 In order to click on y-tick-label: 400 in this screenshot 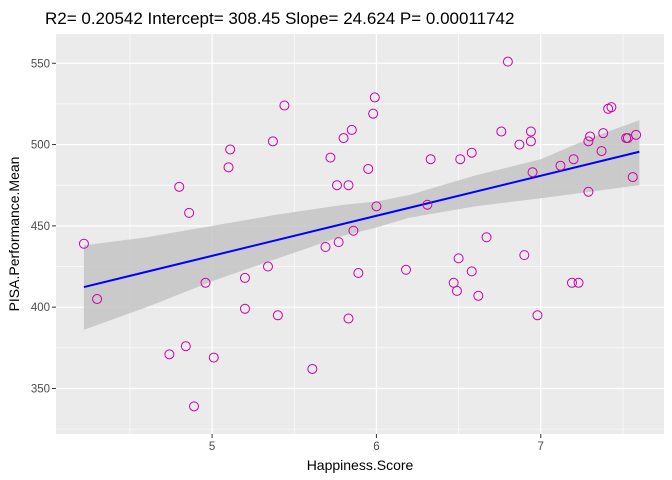, I will do `click(40, 308)`.